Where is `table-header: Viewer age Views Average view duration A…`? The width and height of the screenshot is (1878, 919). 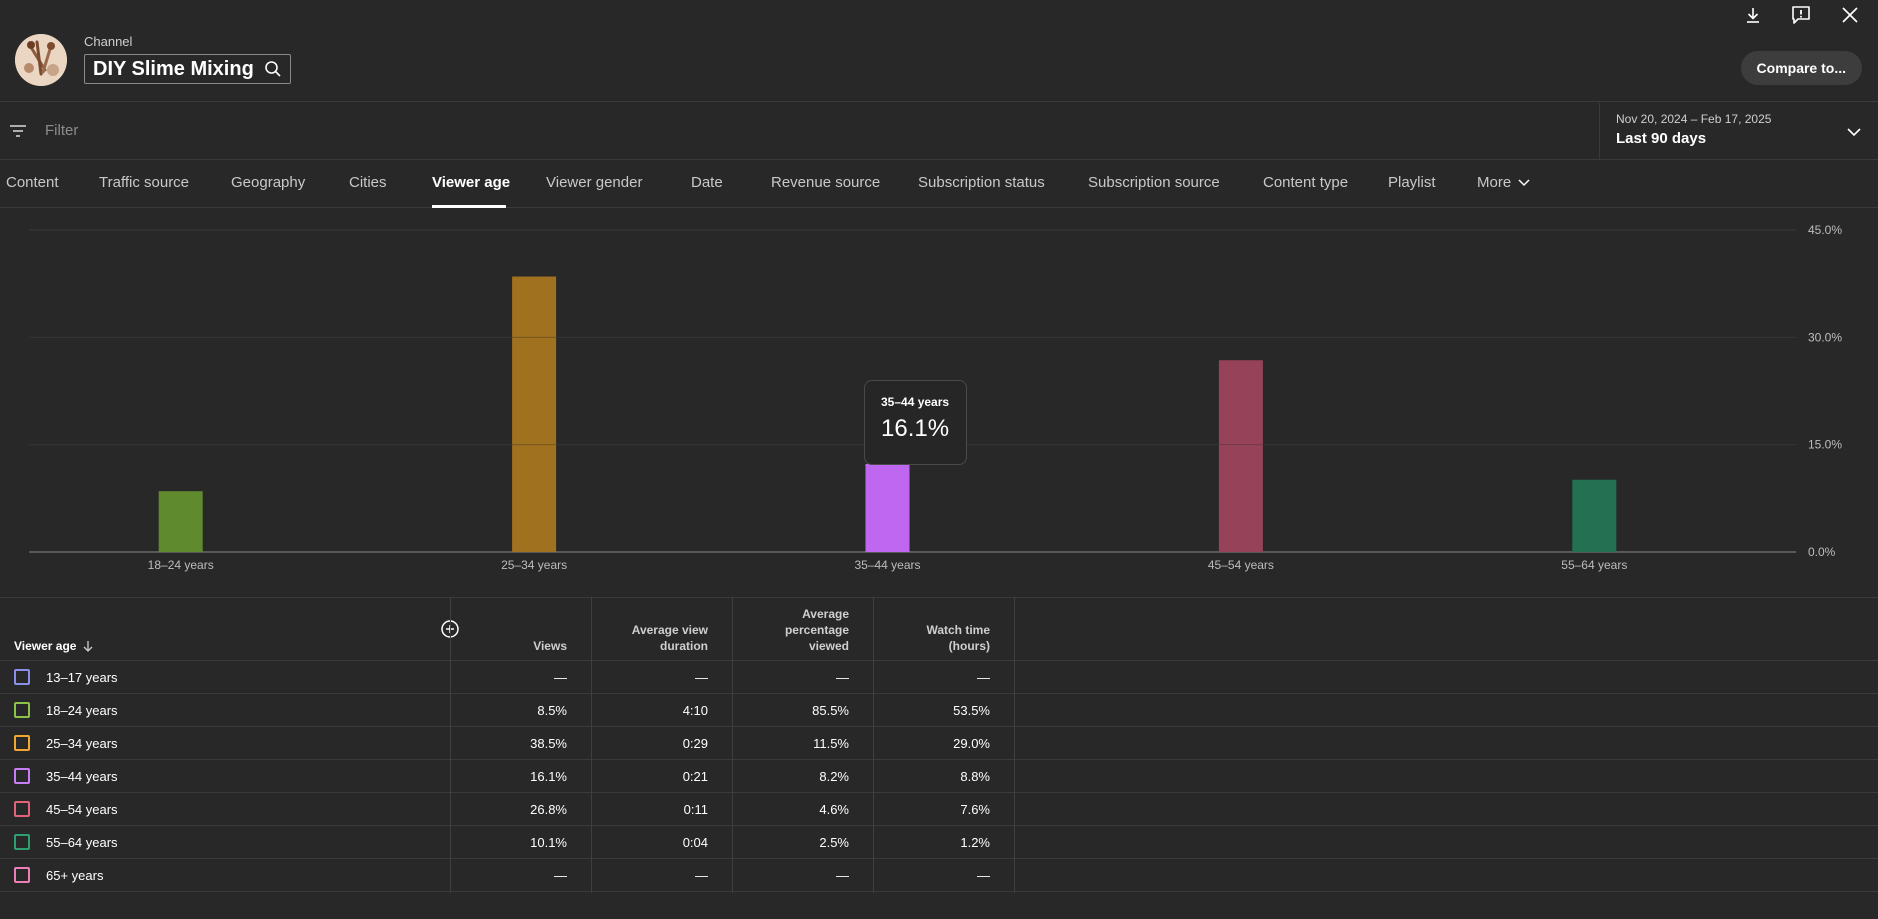
table-header: Viewer age Views Average view duration A… is located at coordinates (939, 629).